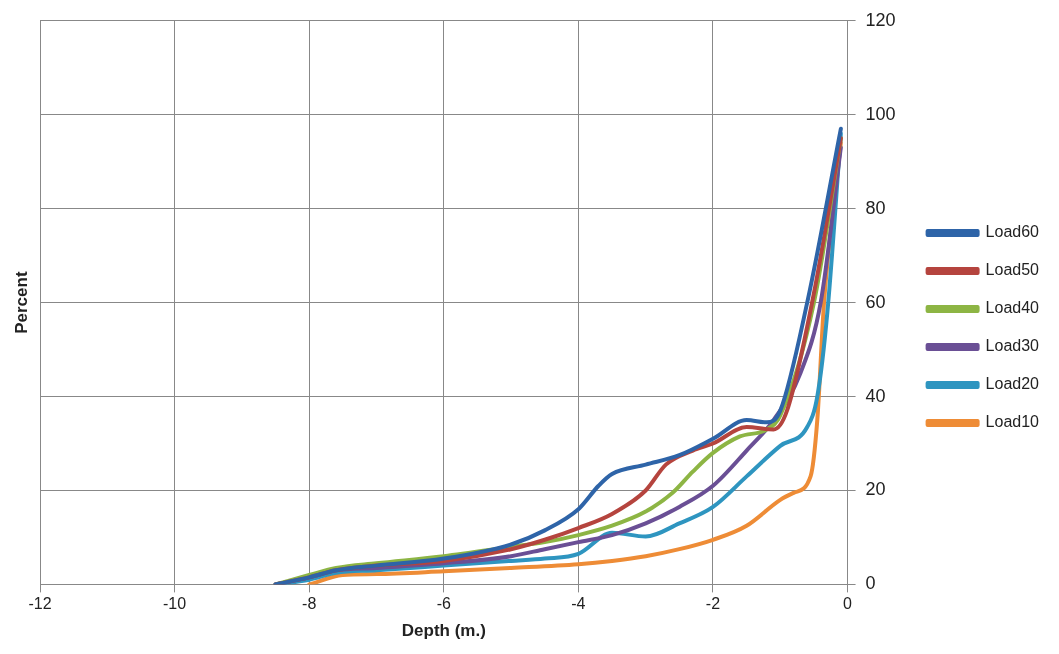 The image size is (1059, 654). Describe the element at coordinates (1012, 232) in the screenshot. I see `legend-label: Load60` at that location.